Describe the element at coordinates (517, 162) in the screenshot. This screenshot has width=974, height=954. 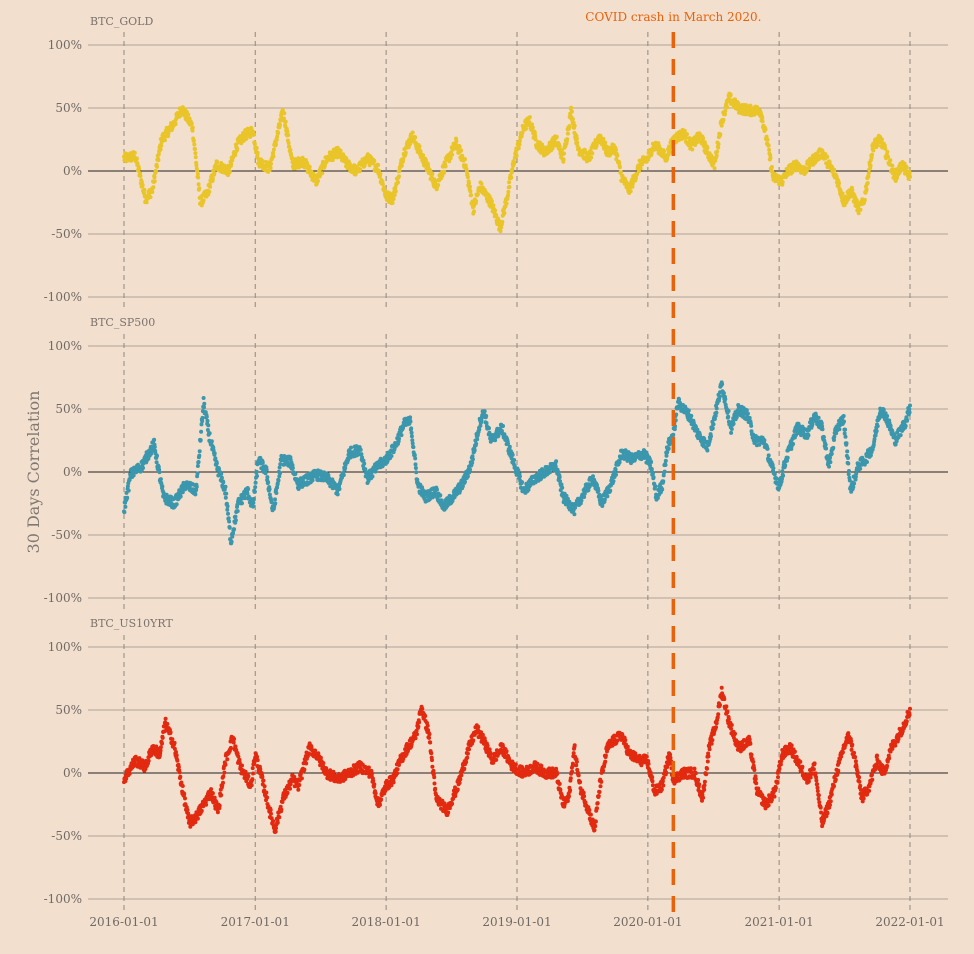
I see `scatter-points` at that location.